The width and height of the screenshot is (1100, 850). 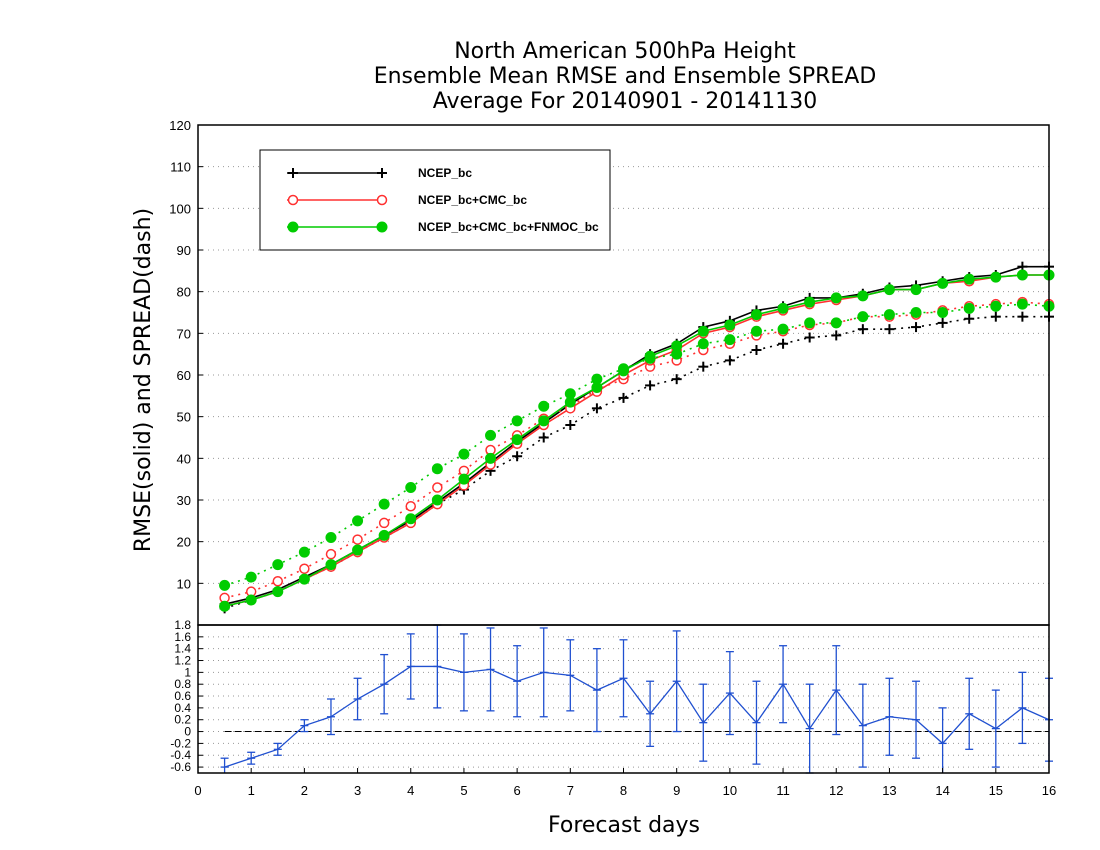 What do you see at coordinates (182, 708) in the screenshot?
I see `y-tick-label: 0.4` at bounding box center [182, 708].